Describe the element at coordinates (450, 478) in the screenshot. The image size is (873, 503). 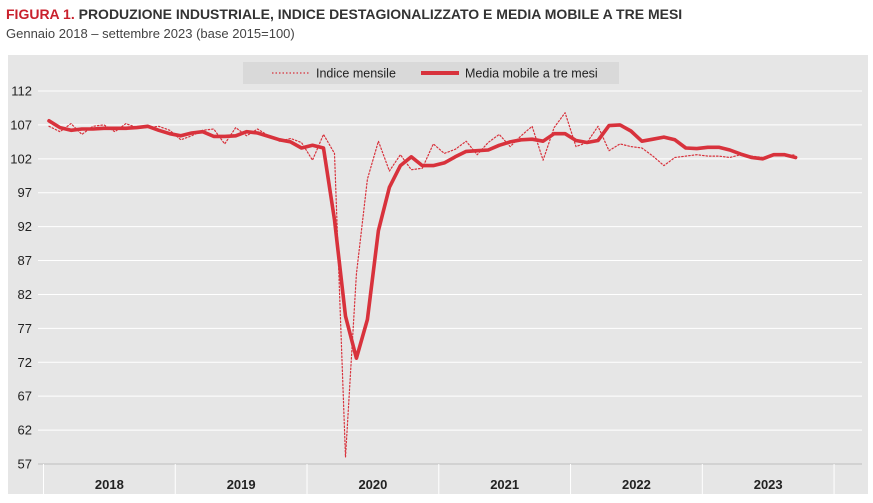
I see `x-axis: 2018 2019 2020 2021 2022 2023` at that location.